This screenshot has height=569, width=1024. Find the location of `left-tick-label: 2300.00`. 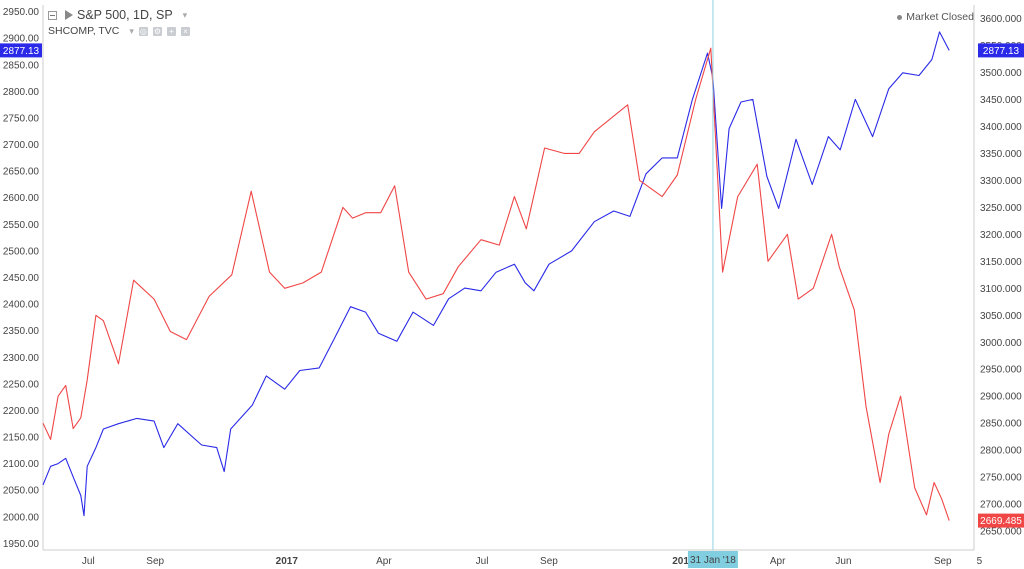

left-tick-label: 2300.00 is located at coordinates (21, 358).